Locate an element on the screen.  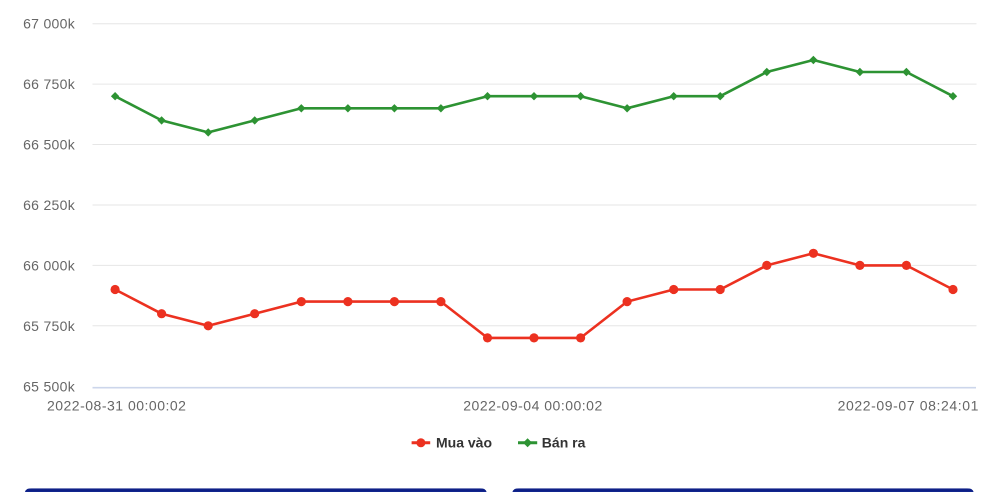
svg-text: Bán ra is located at coordinates (564, 443).